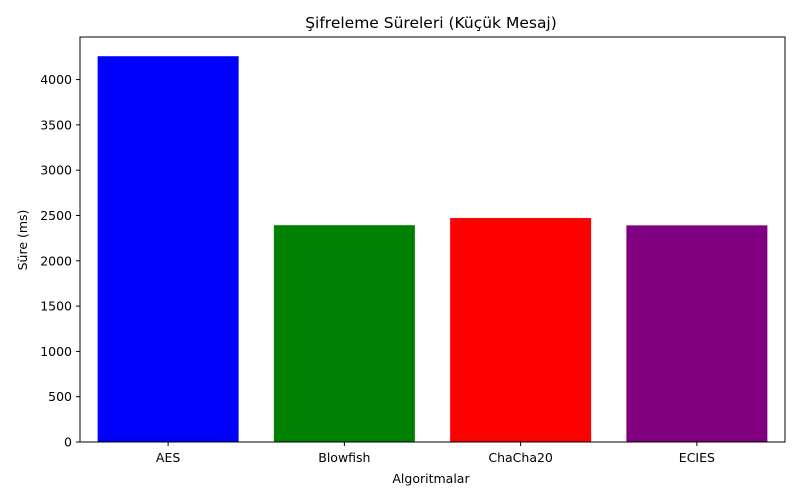 This screenshot has height=500, width=800. I want to click on y-tick-label: 3500, so click(56, 124).